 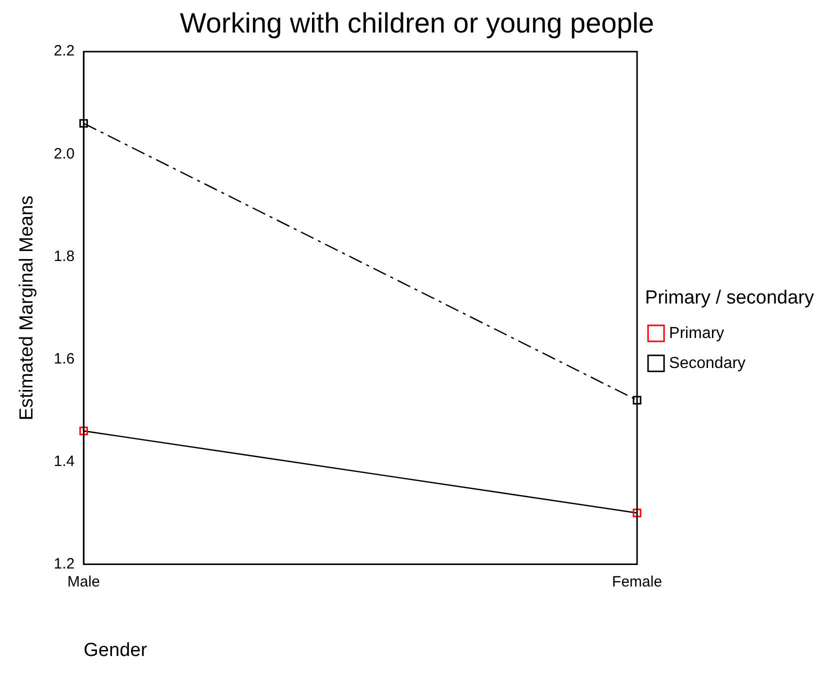 I want to click on y-tick-label: 1.4, so click(x=64, y=461).